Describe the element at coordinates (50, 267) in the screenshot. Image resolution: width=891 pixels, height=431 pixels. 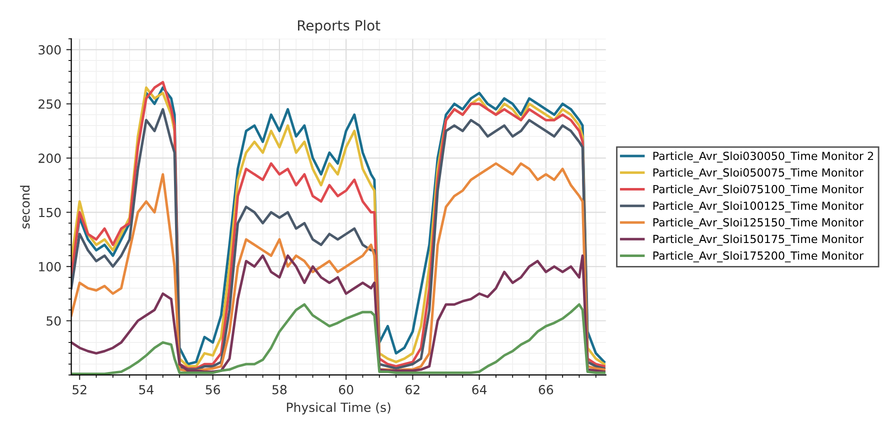
I see `y-tick-label: 100` at that location.